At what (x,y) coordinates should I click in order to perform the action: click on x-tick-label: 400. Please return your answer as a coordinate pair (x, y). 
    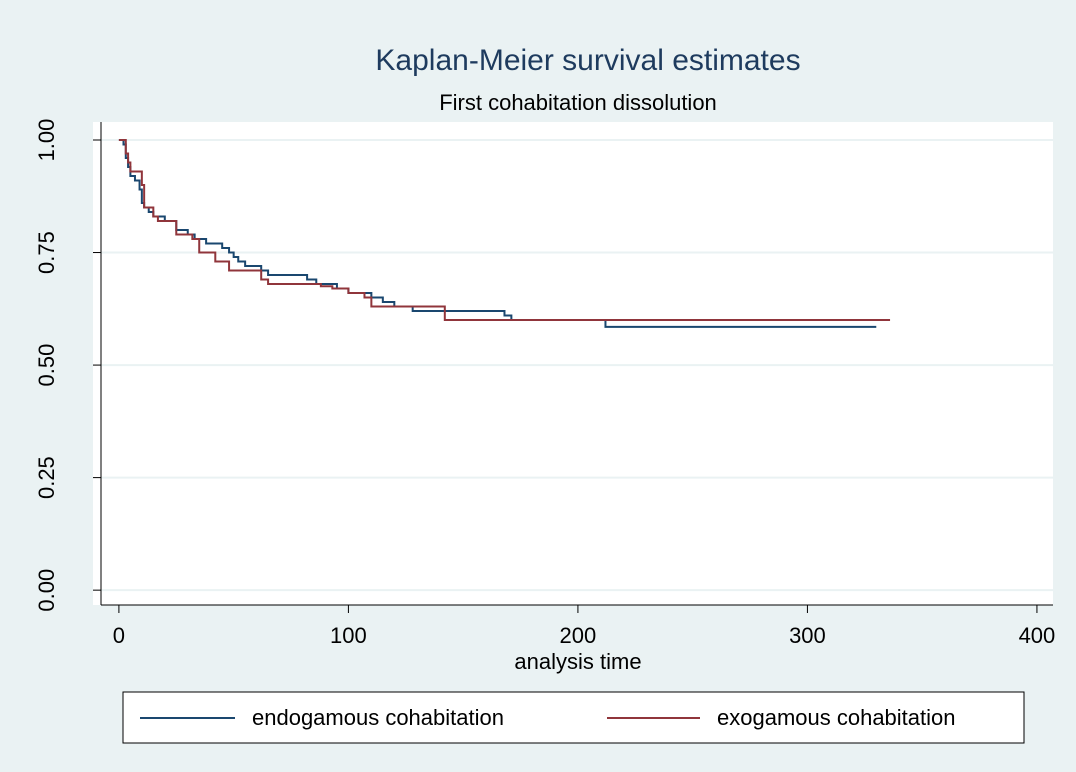
    Looking at the image, I should click on (1037, 635).